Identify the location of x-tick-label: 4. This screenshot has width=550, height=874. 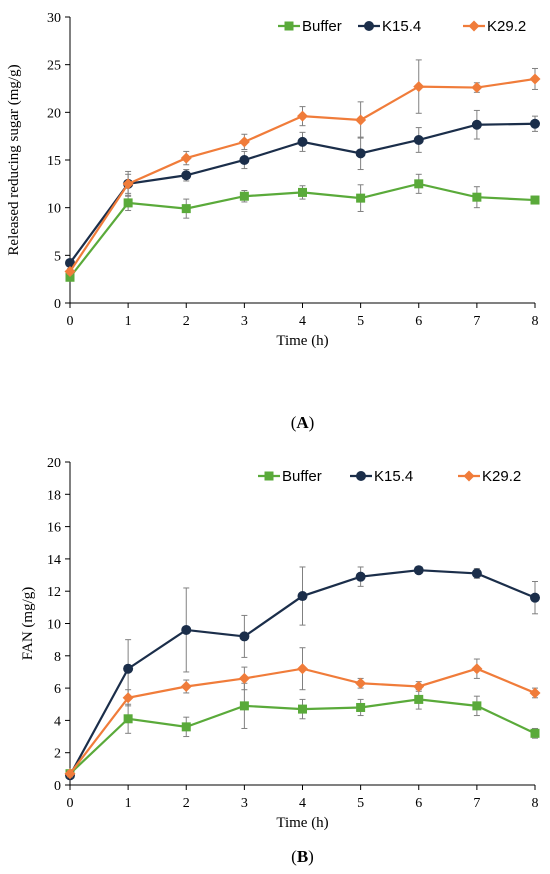
(302, 321).